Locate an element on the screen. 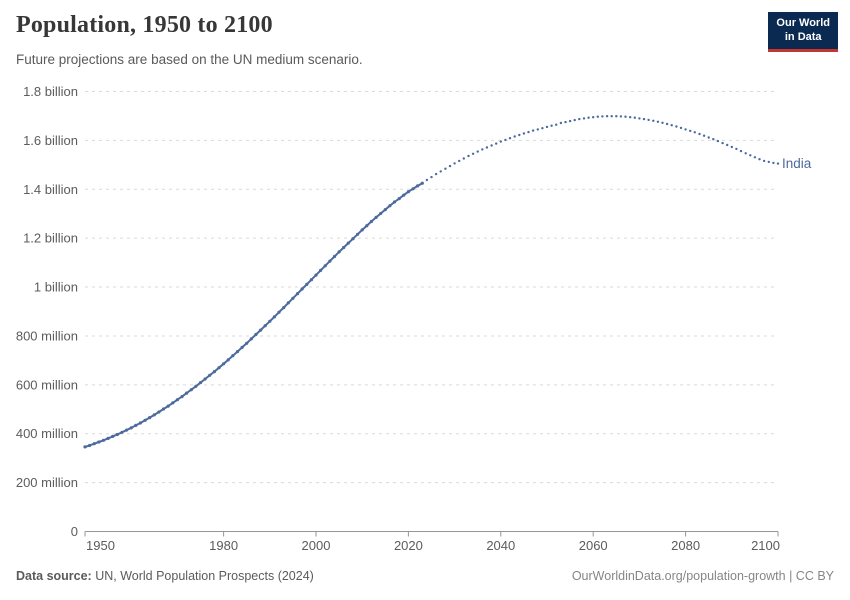  y-tick-label: 800 million is located at coordinates (47, 335).